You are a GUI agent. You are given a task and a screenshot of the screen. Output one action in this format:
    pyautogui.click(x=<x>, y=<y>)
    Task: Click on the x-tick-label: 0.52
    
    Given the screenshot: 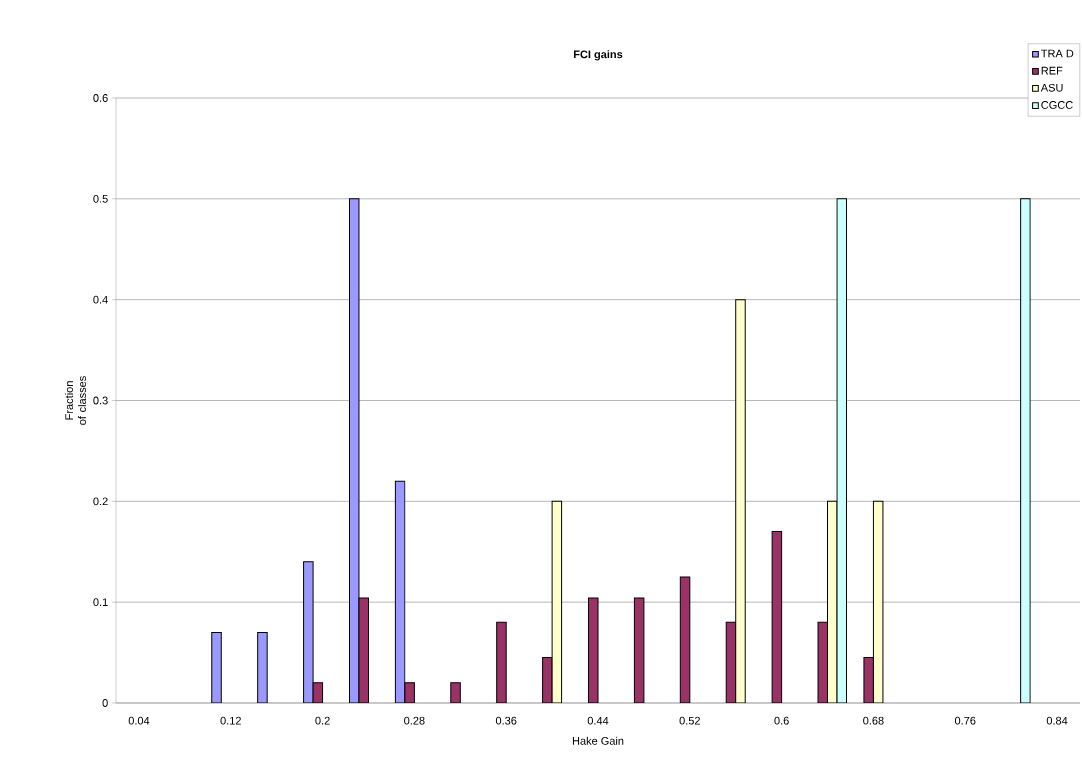 What is the action you would take?
    pyautogui.click(x=689, y=720)
    